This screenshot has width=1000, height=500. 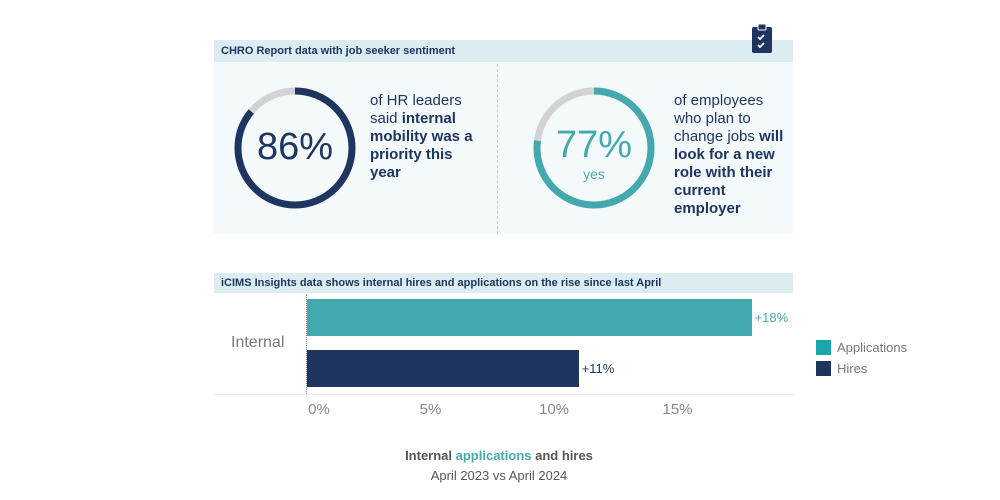 I want to click on divider, so click(x=497, y=149).